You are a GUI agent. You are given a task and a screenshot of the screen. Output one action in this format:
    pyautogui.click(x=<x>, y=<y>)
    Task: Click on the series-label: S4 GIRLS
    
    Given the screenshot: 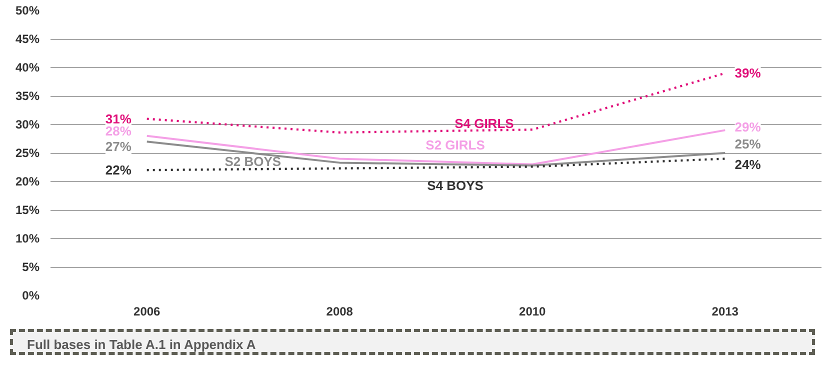 What is the action you would take?
    pyautogui.click(x=484, y=124)
    